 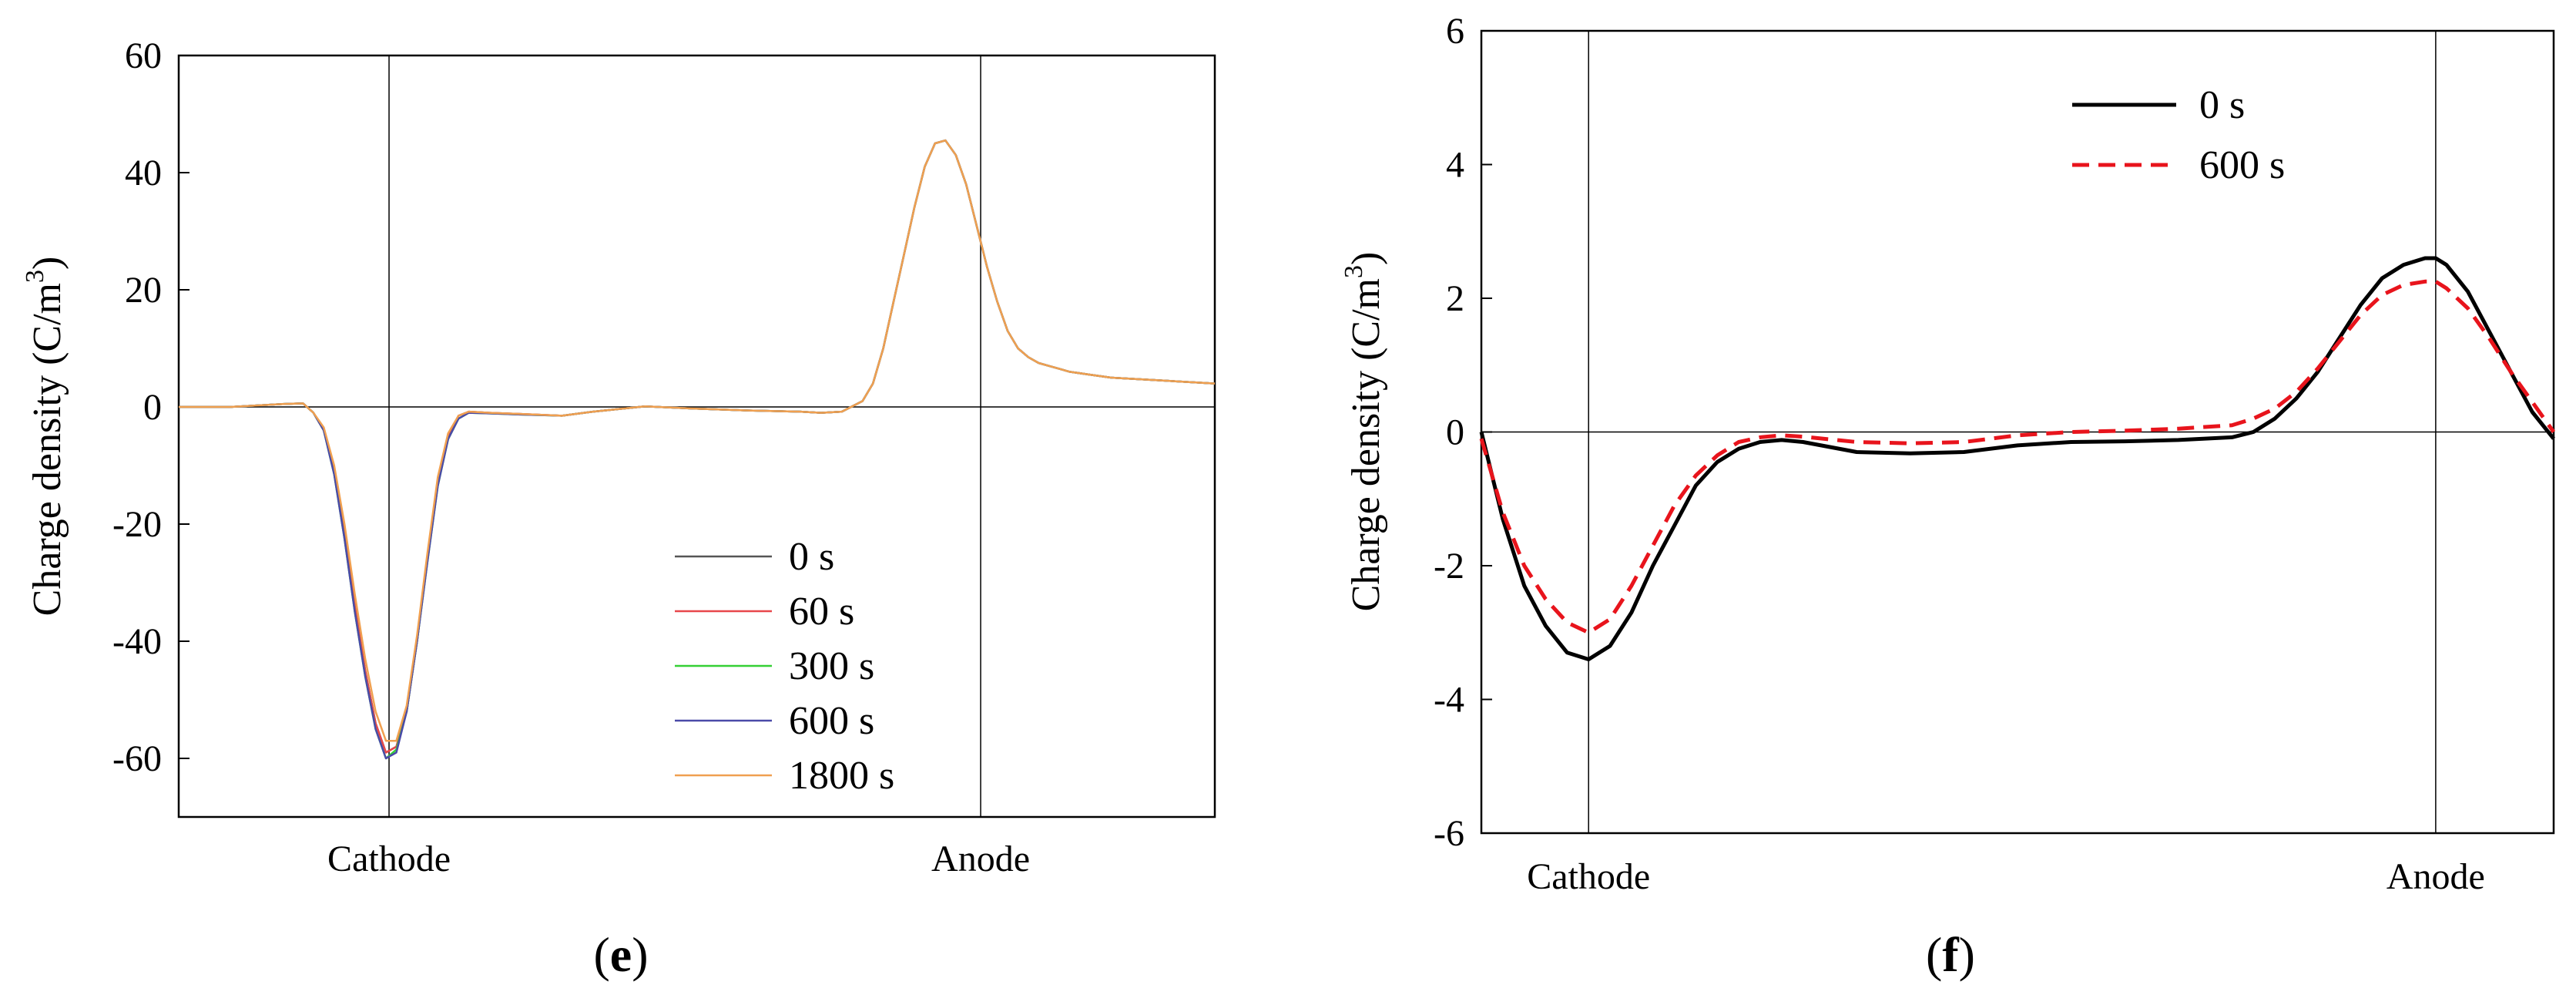 What do you see at coordinates (620, 954) in the screenshot?
I see `panel-caption-e: (e)` at bounding box center [620, 954].